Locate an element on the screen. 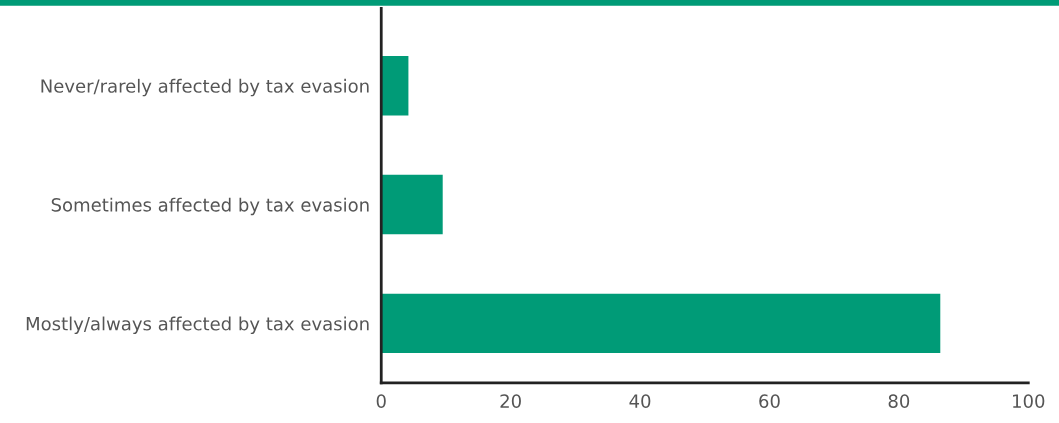 The height and width of the screenshot is (423, 1059). x-tick-label: 20 is located at coordinates (510, 401).